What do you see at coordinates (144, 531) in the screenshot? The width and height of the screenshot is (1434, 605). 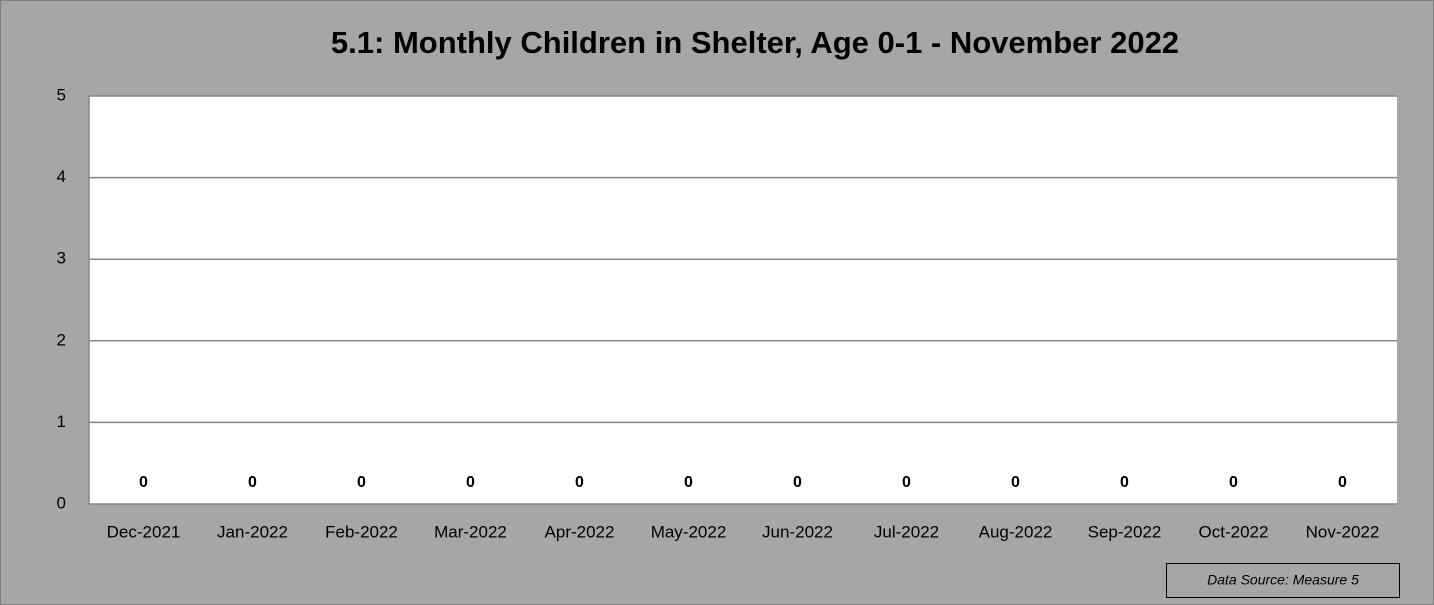 I see `x-tick-label: Dec-2021` at bounding box center [144, 531].